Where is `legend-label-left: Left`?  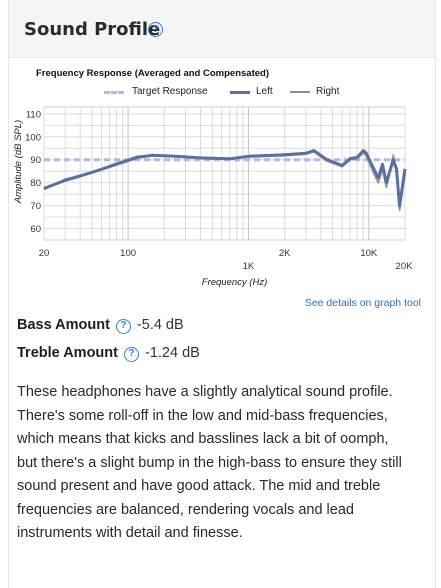 legend-label-left: Left is located at coordinates (264, 91).